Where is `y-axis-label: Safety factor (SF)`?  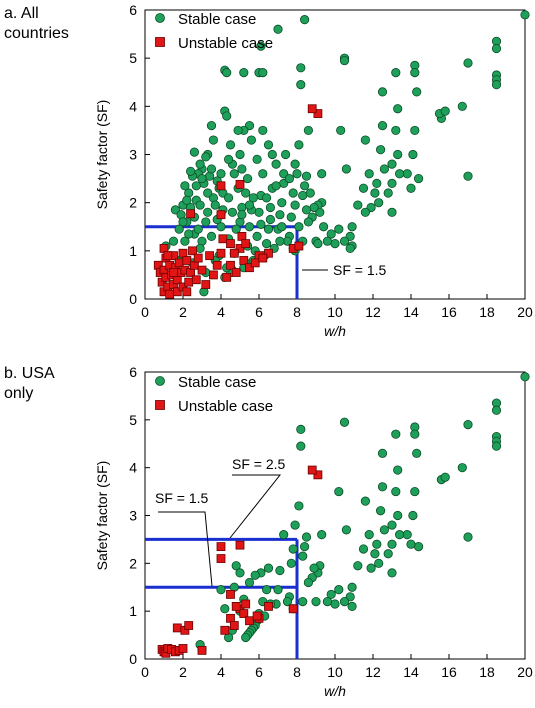
y-axis-label: Safety factor (SF) is located at coordinates (102, 155).